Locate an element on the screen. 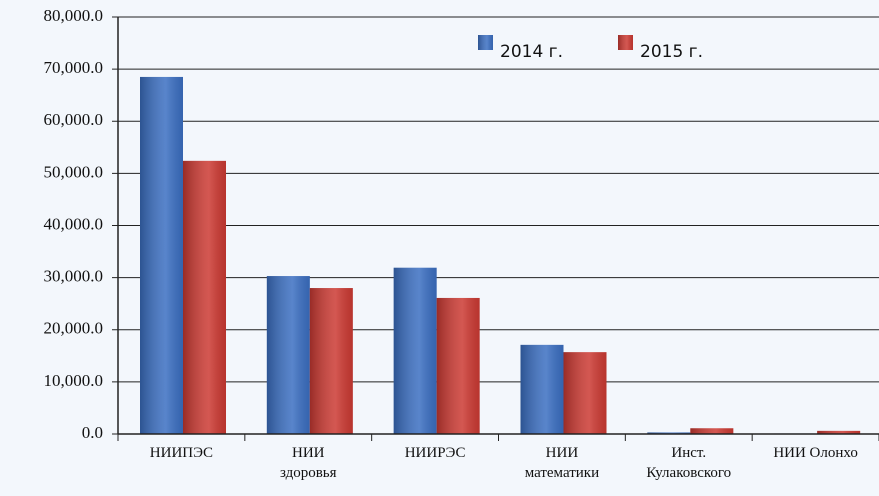  y-tick-label: 50,000.0 is located at coordinates (74, 171).